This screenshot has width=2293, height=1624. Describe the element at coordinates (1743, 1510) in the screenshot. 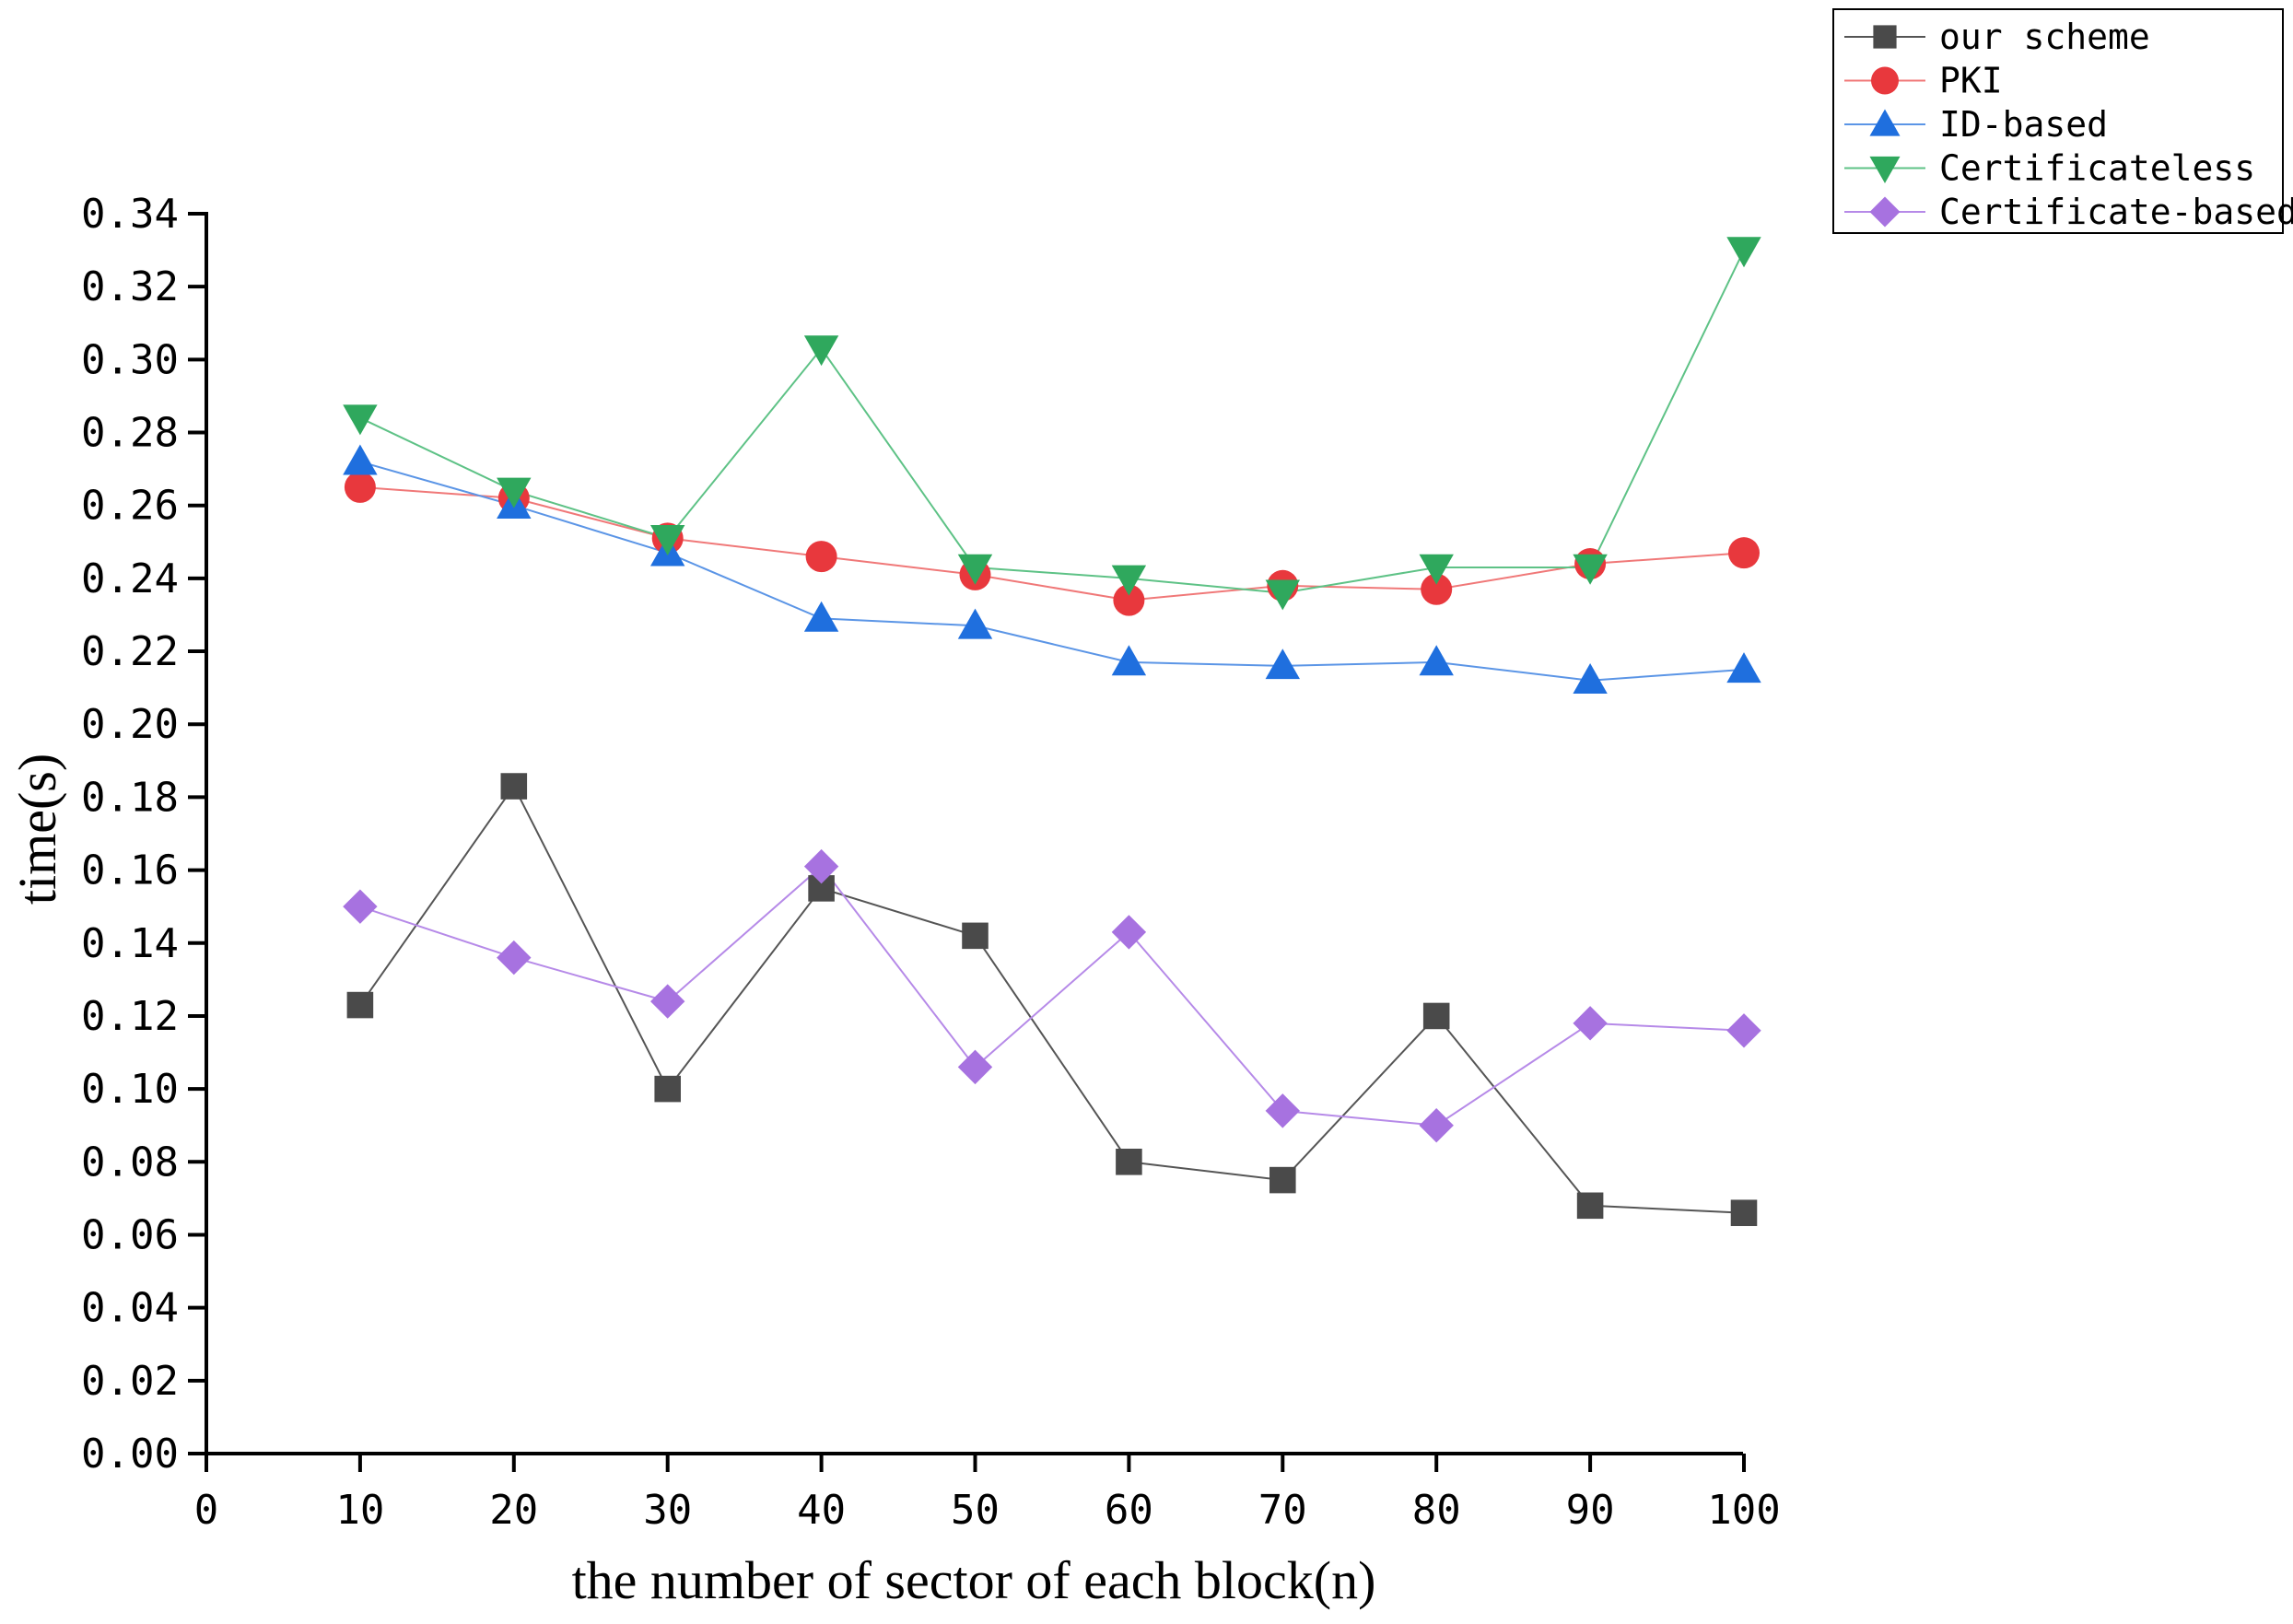

I see `x-tick-label: 100` at that location.